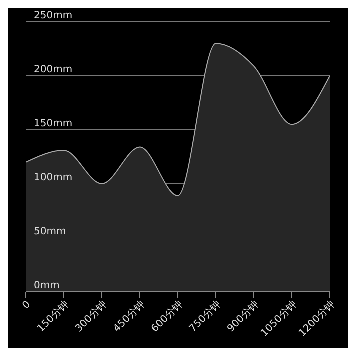 This screenshot has width=350, height=350. What do you see at coordinates (91, 316) in the screenshot?
I see `x-tick-label: 300分钟` at bounding box center [91, 316].